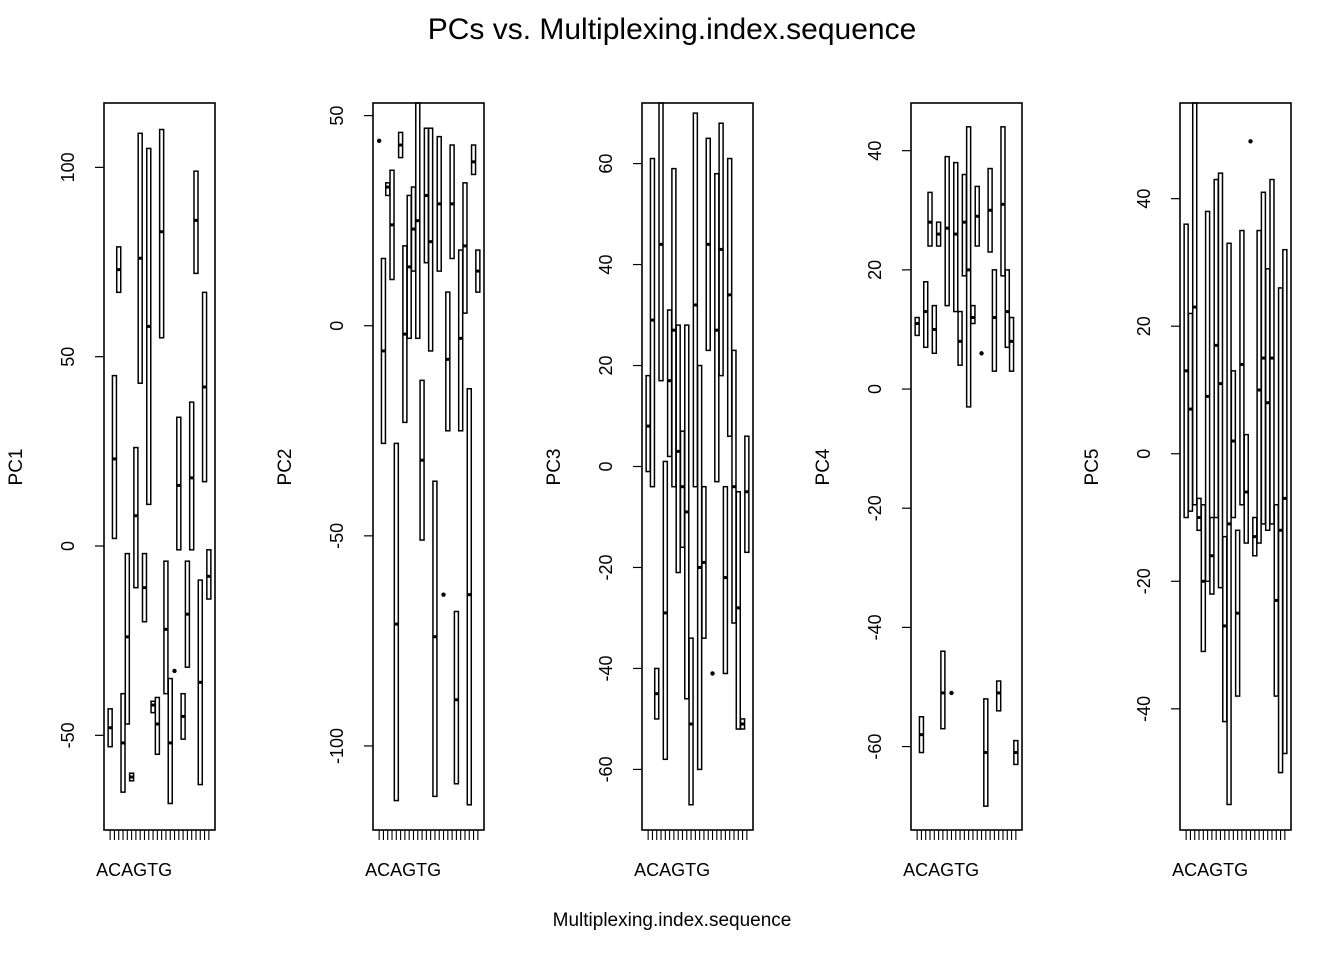  Describe the element at coordinates (68, 357) in the screenshot. I see `y-tick-label: 50` at that location.